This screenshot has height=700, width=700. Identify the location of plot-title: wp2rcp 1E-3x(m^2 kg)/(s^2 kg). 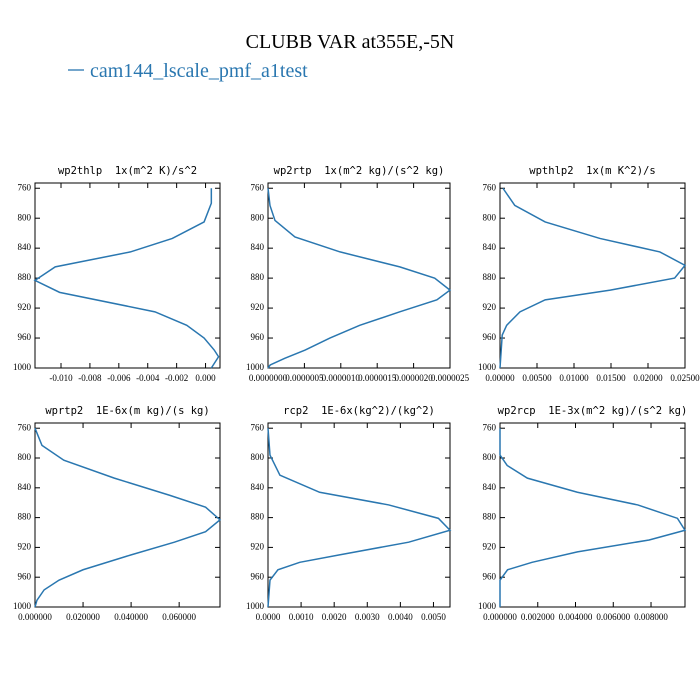
(593, 411).